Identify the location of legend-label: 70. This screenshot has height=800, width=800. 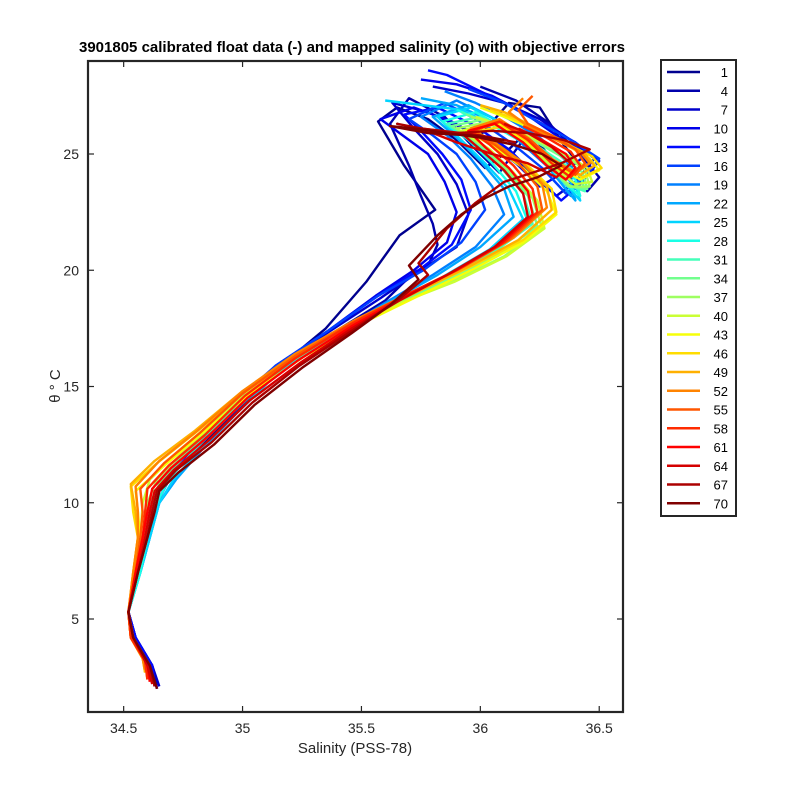
(721, 503).